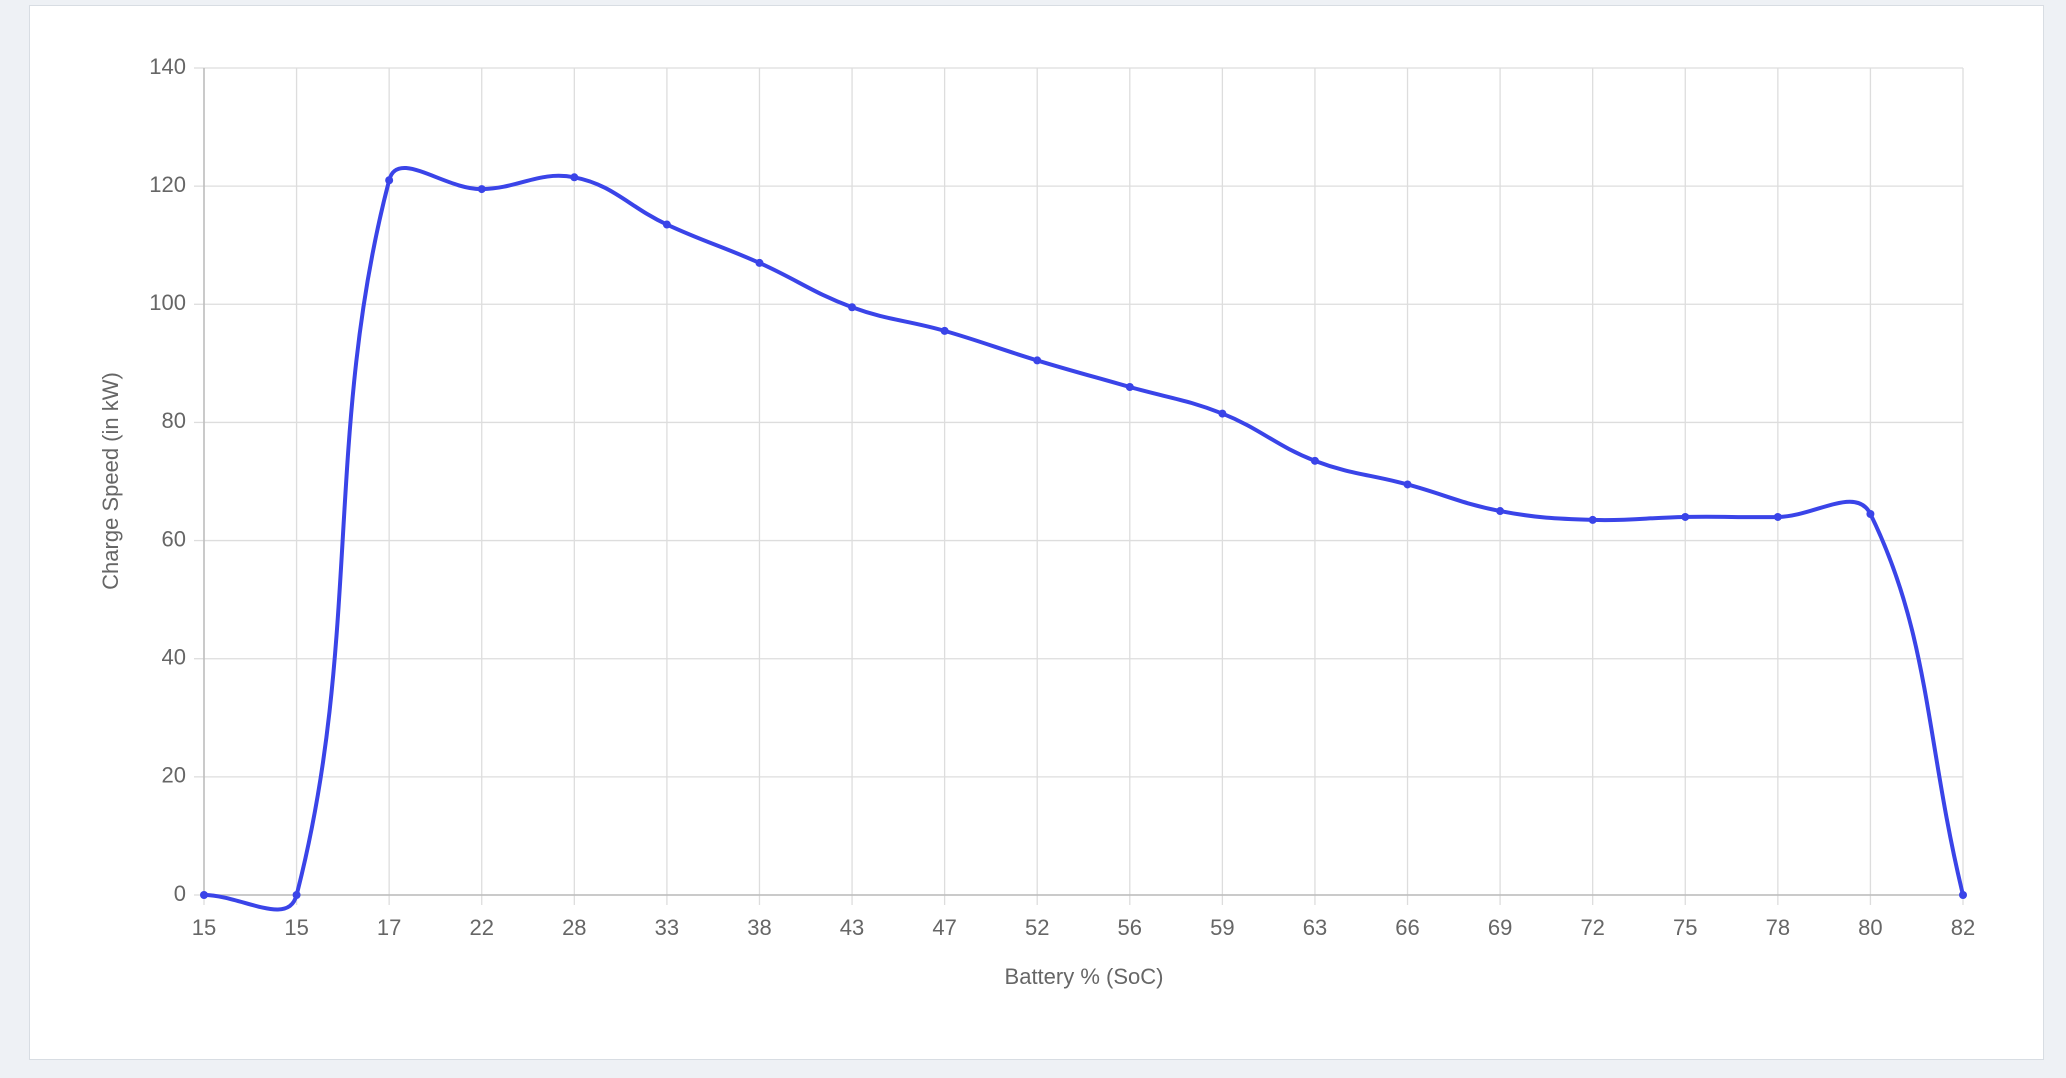 The image size is (2066, 1078). Describe the element at coordinates (174, 775) in the screenshot. I see `y-tick-label: 20` at that location.